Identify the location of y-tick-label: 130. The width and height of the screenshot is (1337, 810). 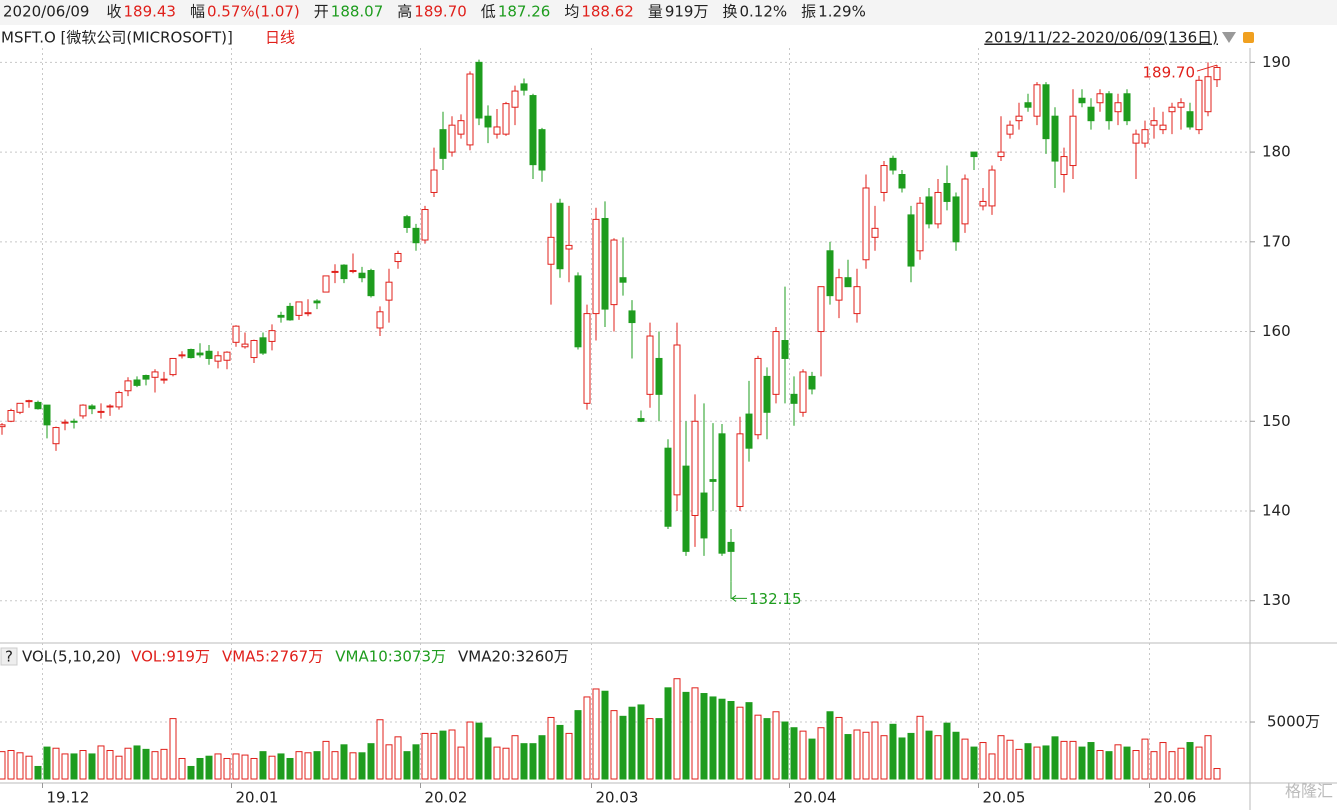
(1276, 600).